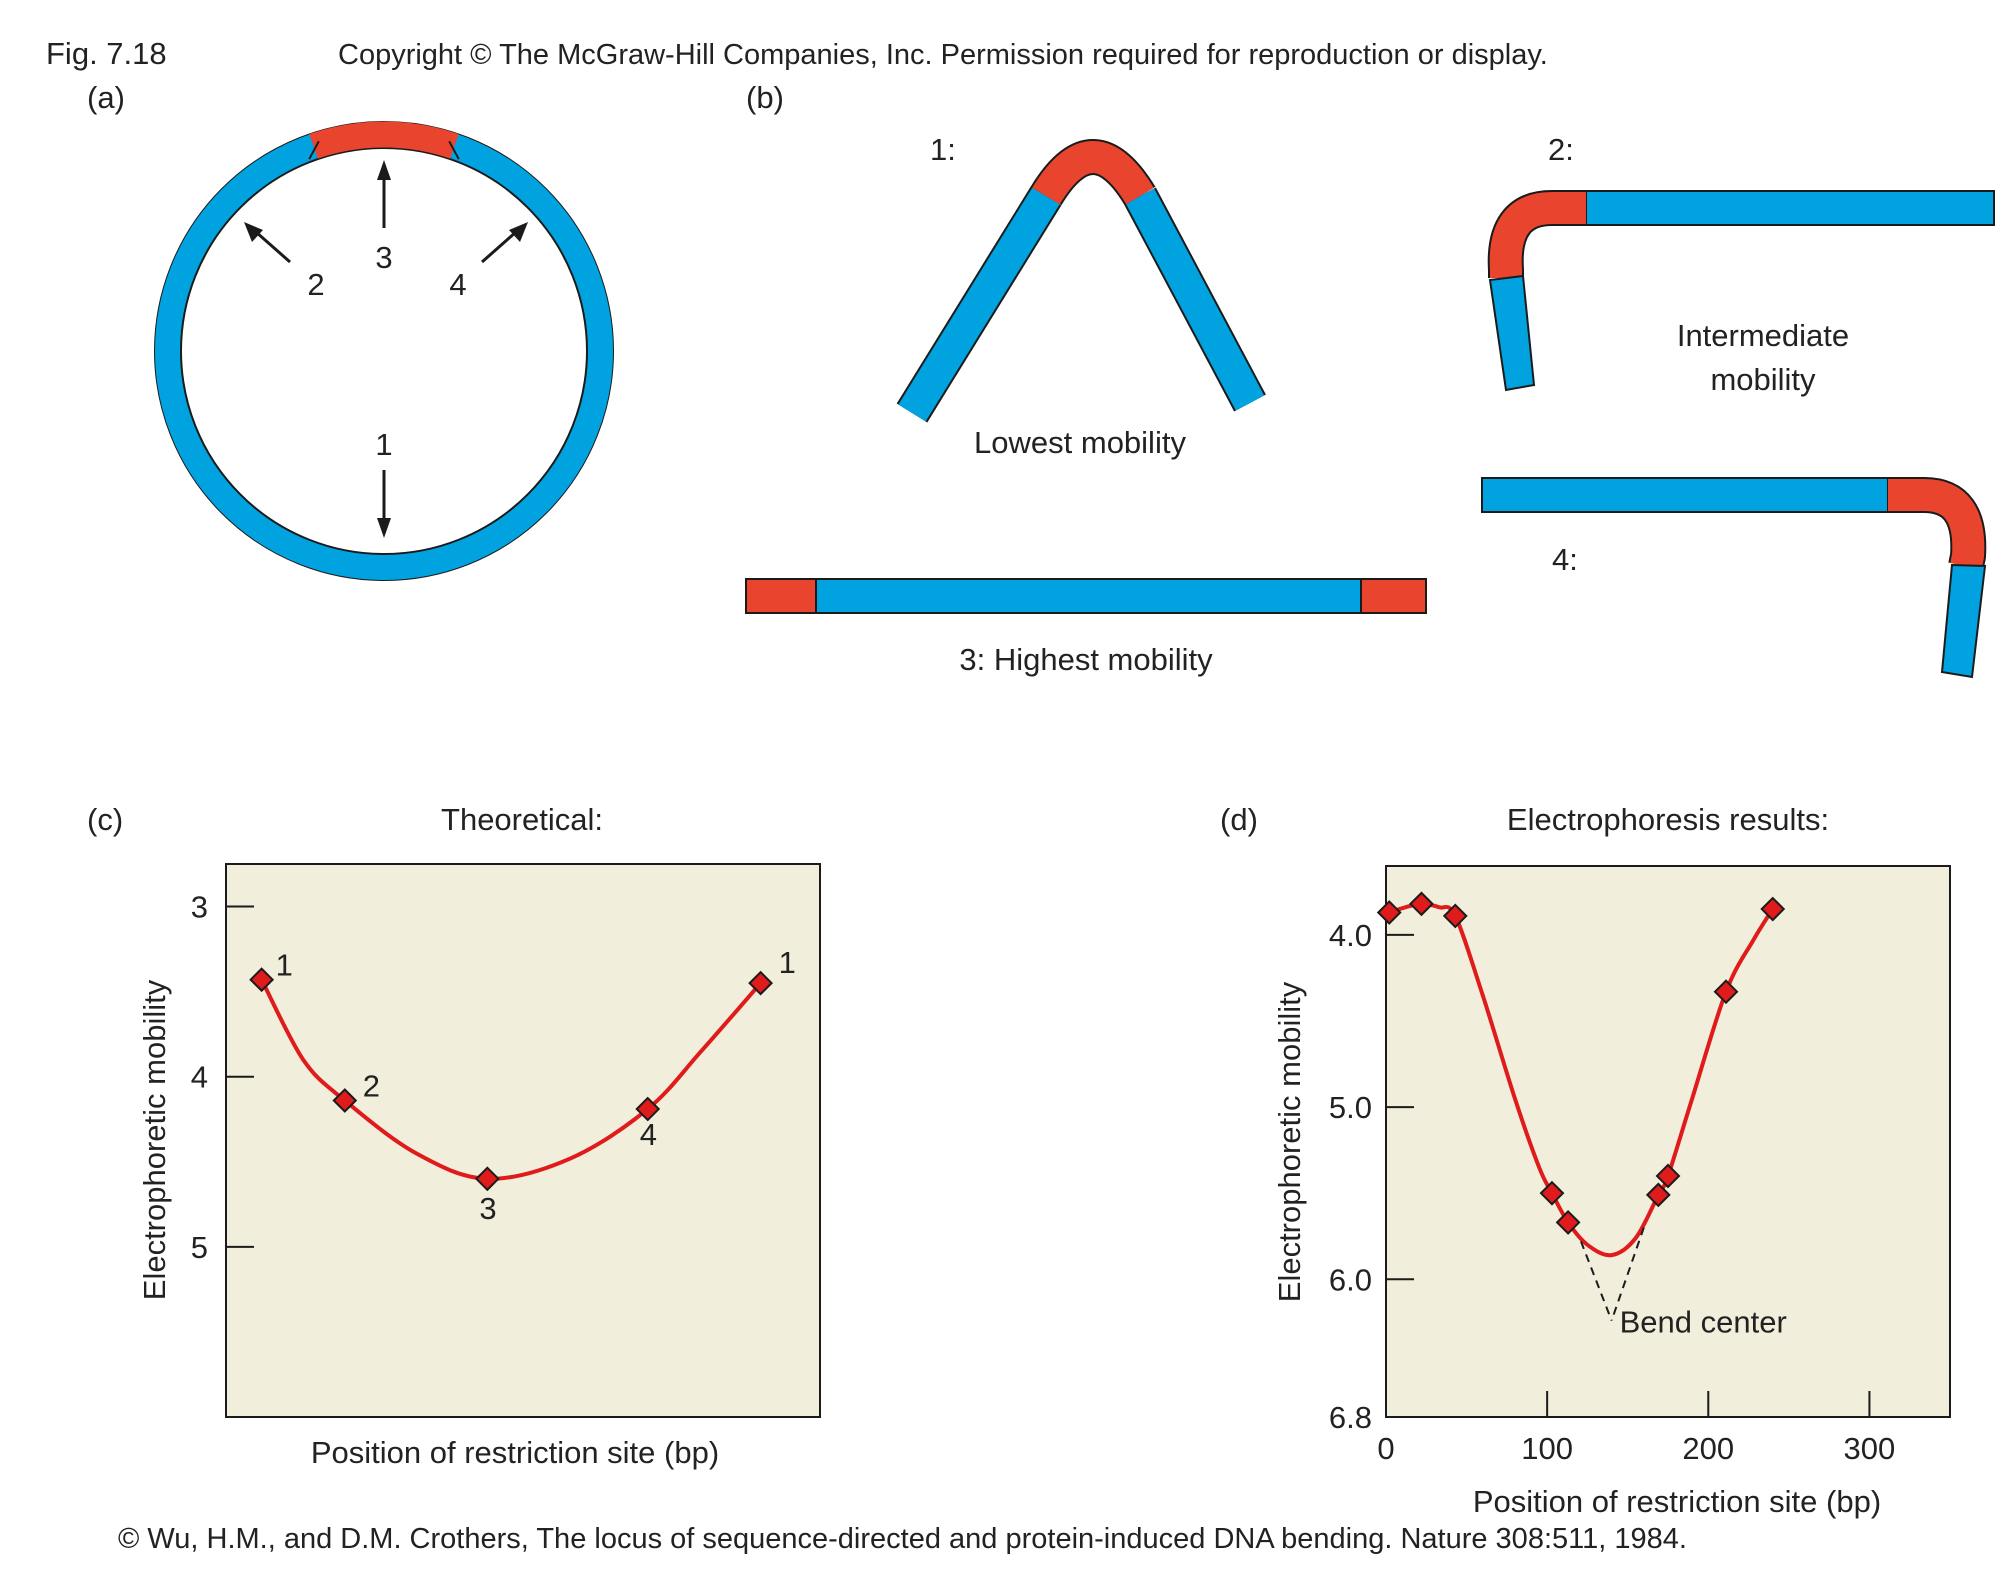 This screenshot has height=1581, width=2000. I want to click on panel-d-label: (d), so click(1239, 819).